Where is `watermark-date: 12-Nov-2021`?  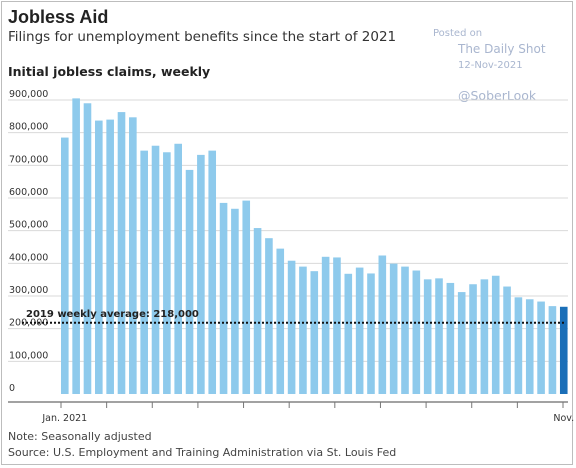 watermark-date: 12-Nov-2021 is located at coordinates (490, 65).